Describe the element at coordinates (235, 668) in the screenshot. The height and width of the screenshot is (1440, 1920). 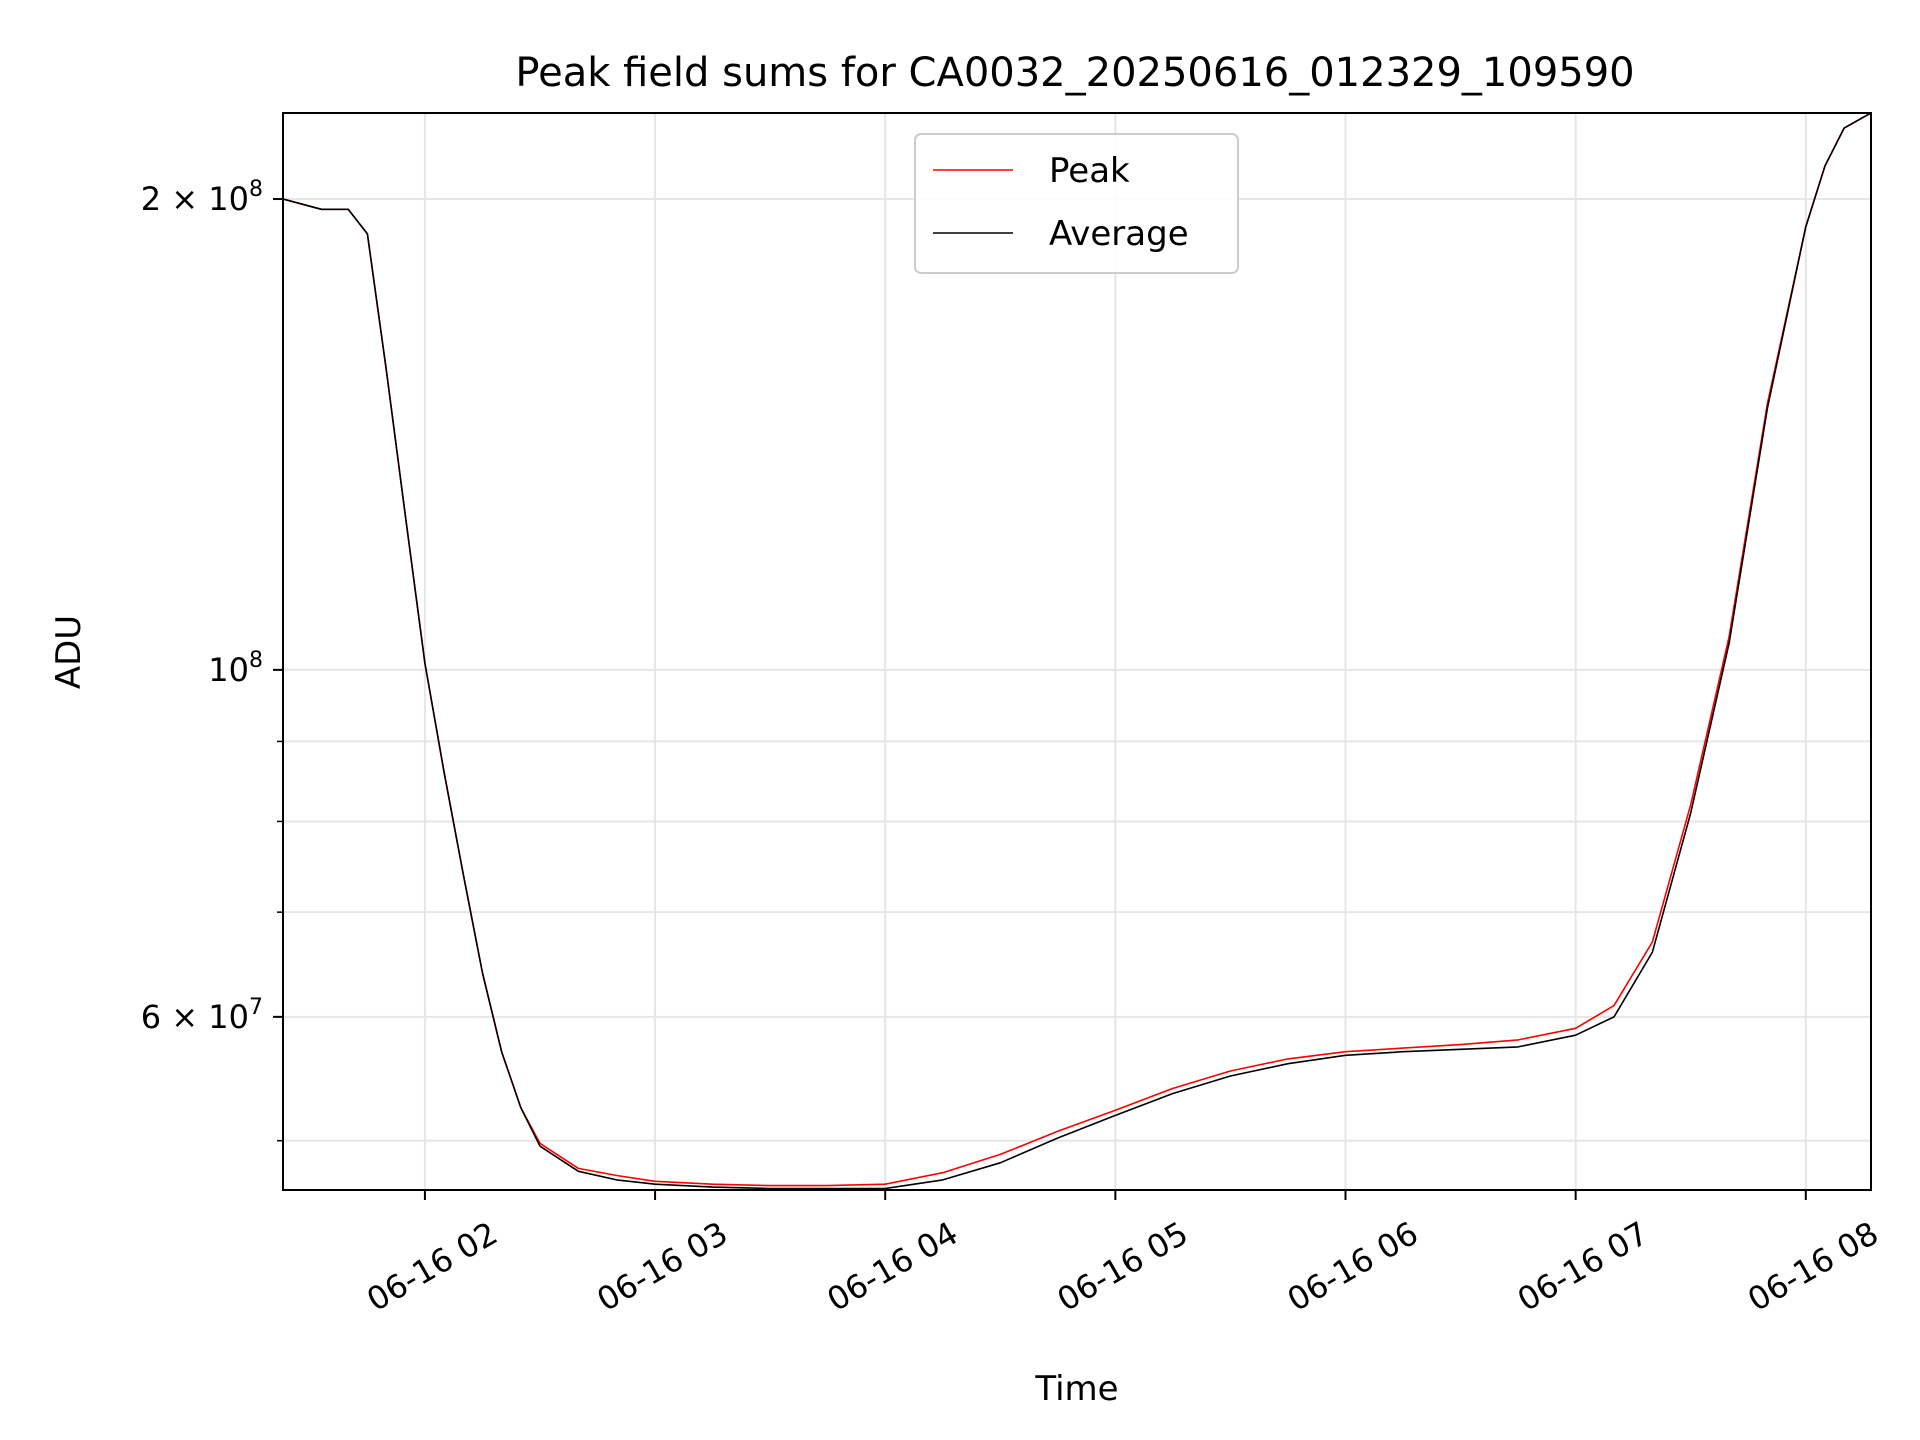
I see `y-tick-label: 108` at that location.